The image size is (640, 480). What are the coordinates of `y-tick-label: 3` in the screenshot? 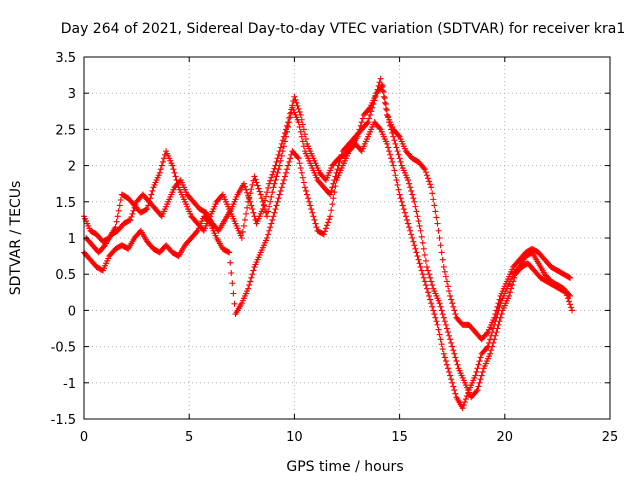 It's located at (72, 94).